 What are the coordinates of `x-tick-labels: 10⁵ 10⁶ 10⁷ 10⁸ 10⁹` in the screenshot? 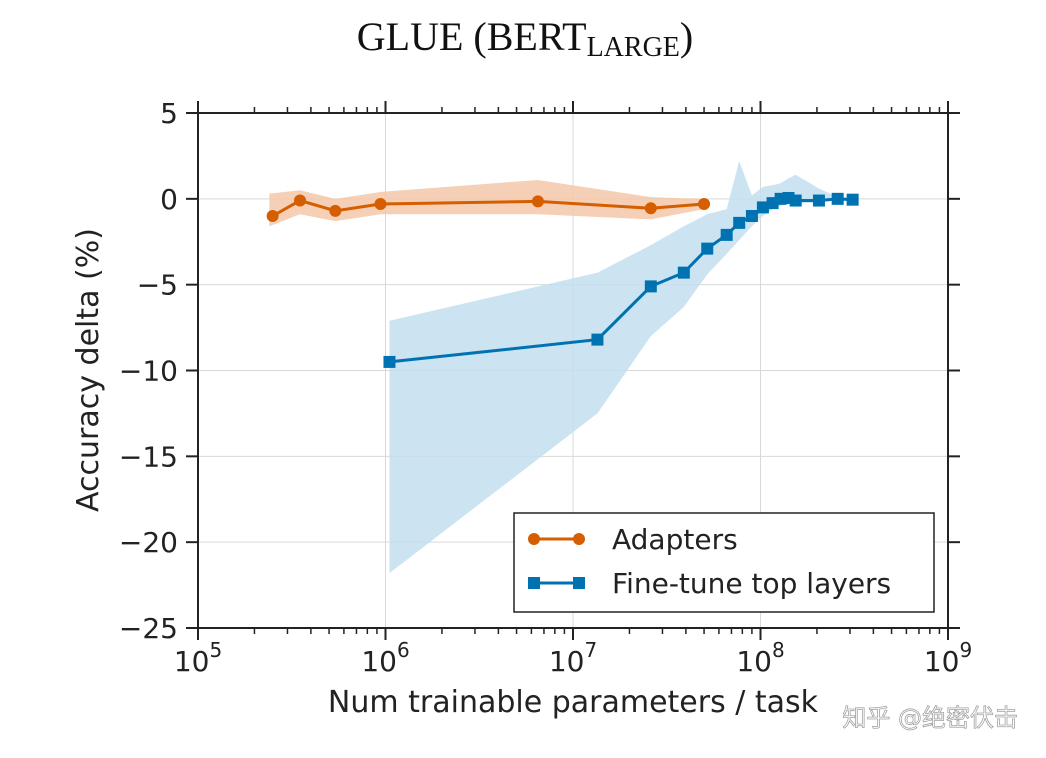 It's located at (573, 658).